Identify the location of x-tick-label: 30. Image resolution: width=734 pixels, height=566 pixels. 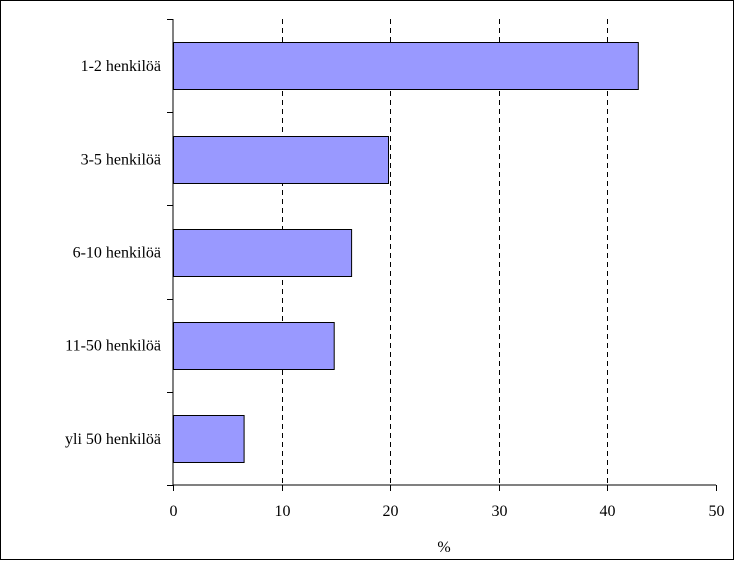
(500, 511).